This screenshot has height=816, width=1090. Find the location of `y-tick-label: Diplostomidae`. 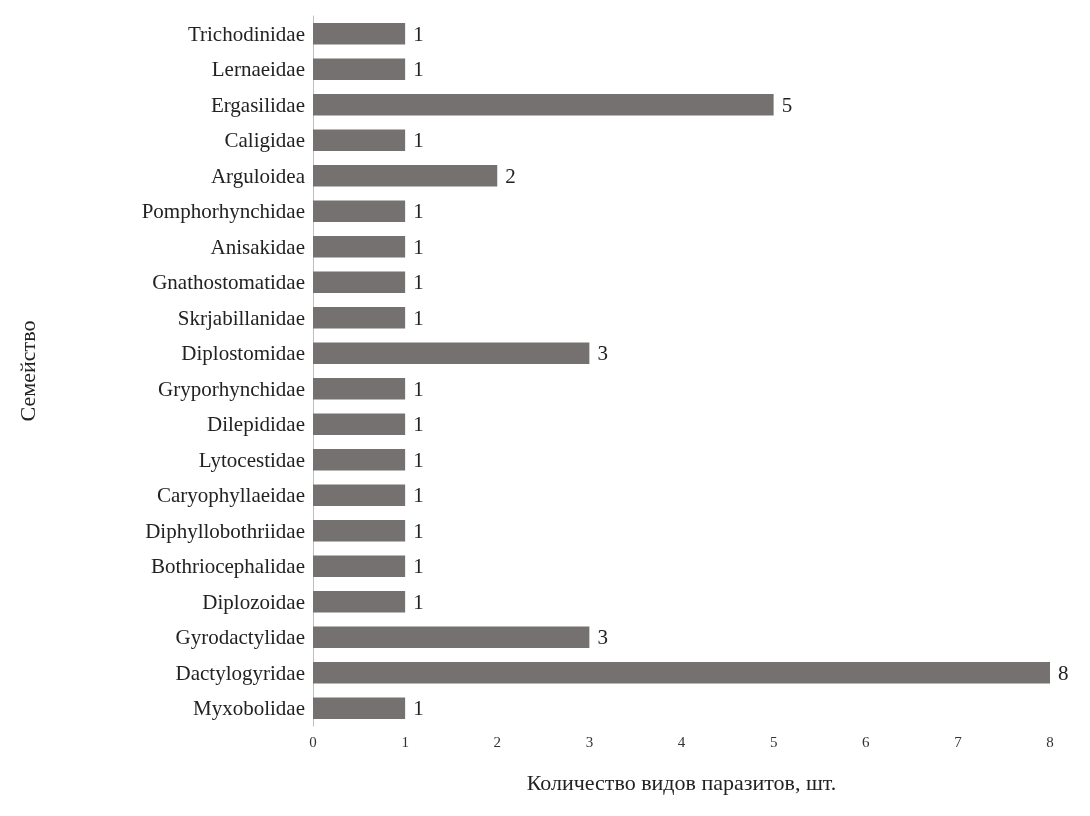

y-tick-label: Diplostomidae is located at coordinates (243, 353).